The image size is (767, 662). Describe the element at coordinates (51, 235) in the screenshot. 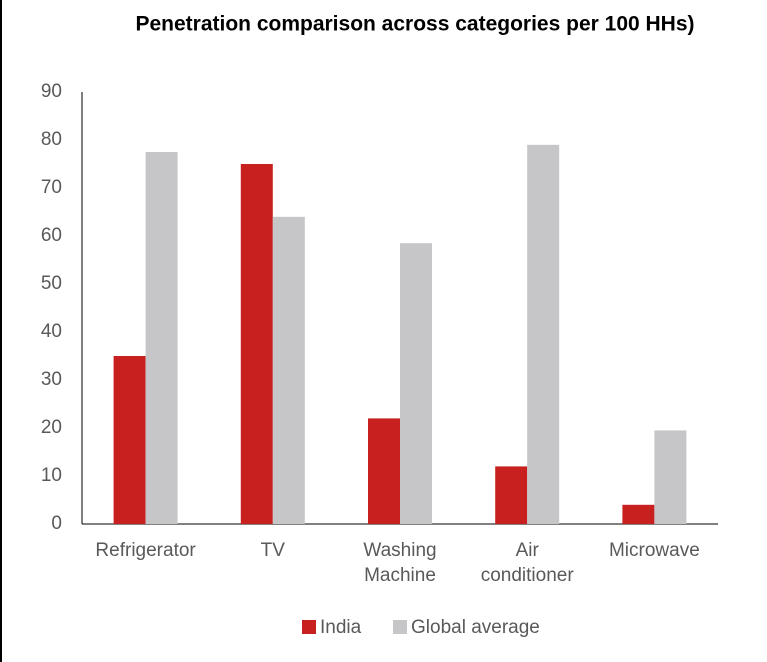

I see `y-tick-label: 60` at that location.